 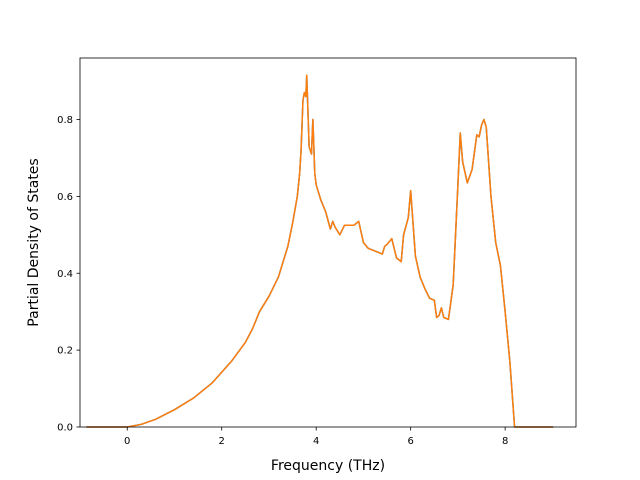 What do you see at coordinates (222, 441) in the screenshot?
I see `x-tick-label: 2` at bounding box center [222, 441].